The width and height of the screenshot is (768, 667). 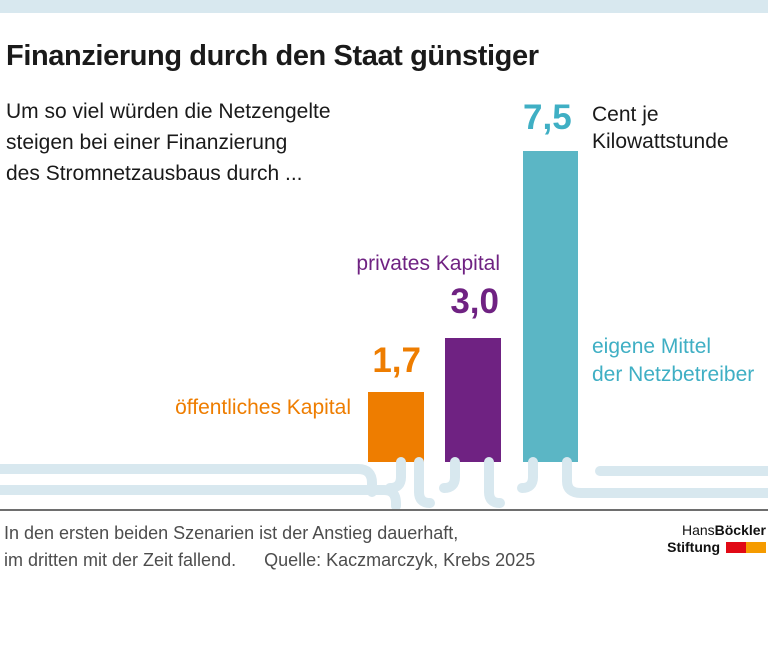 What do you see at coordinates (400, 560) in the screenshot?
I see `source-text: Quelle: Kaczmarczyk, Krebs 2025` at bounding box center [400, 560].